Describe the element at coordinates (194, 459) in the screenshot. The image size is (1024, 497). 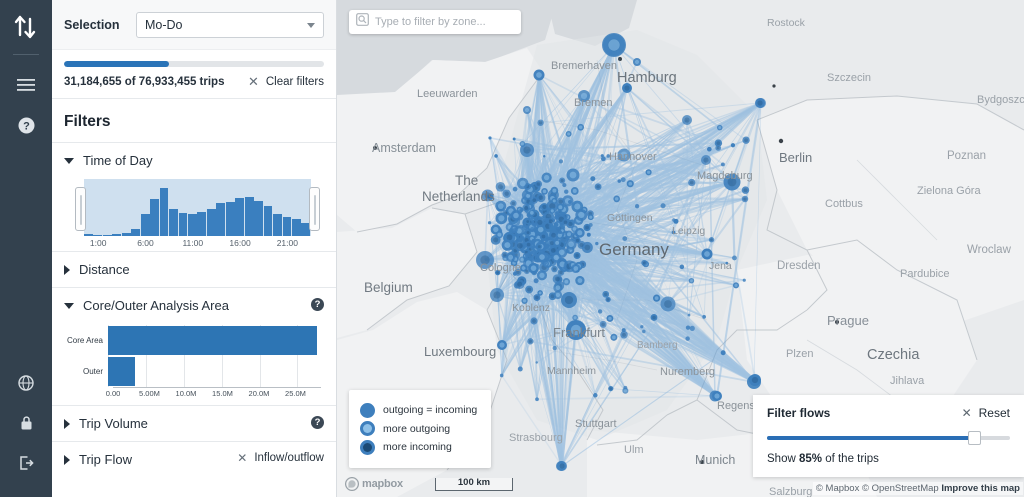
I see `section-header-trip-flow: Trip Flow ✕ Inflow/outflow` at that location.